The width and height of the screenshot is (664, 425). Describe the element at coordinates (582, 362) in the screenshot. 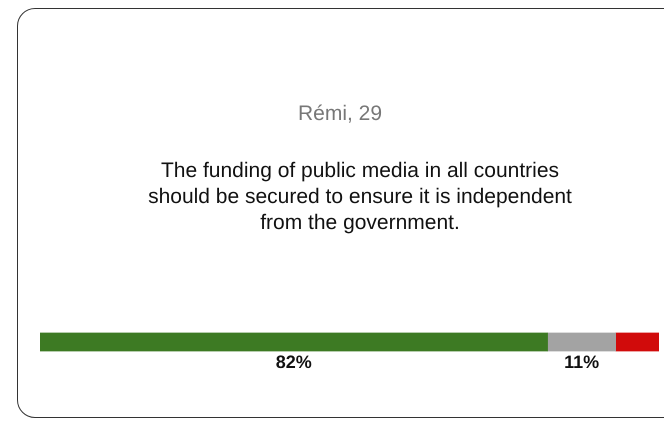

I see `data-label: 11%` at that location.